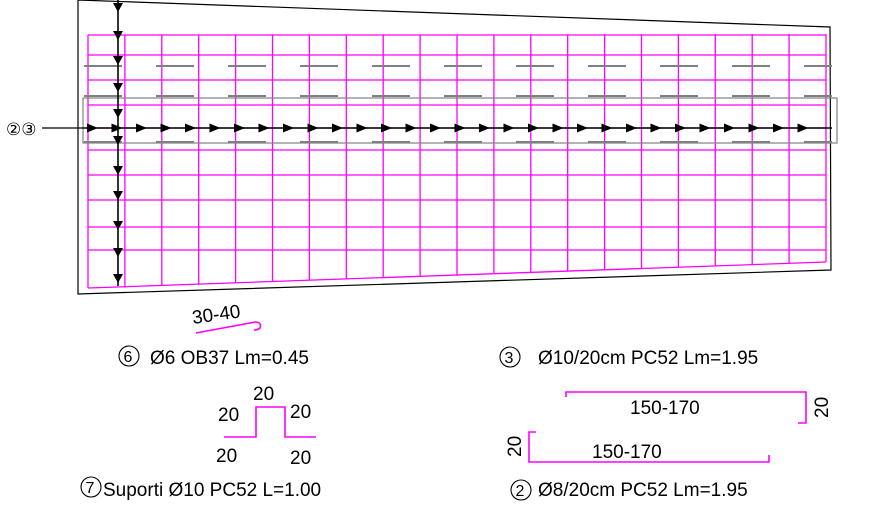 The width and height of the screenshot is (883, 506). I want to click on dashed-bars, so click(458, 104).